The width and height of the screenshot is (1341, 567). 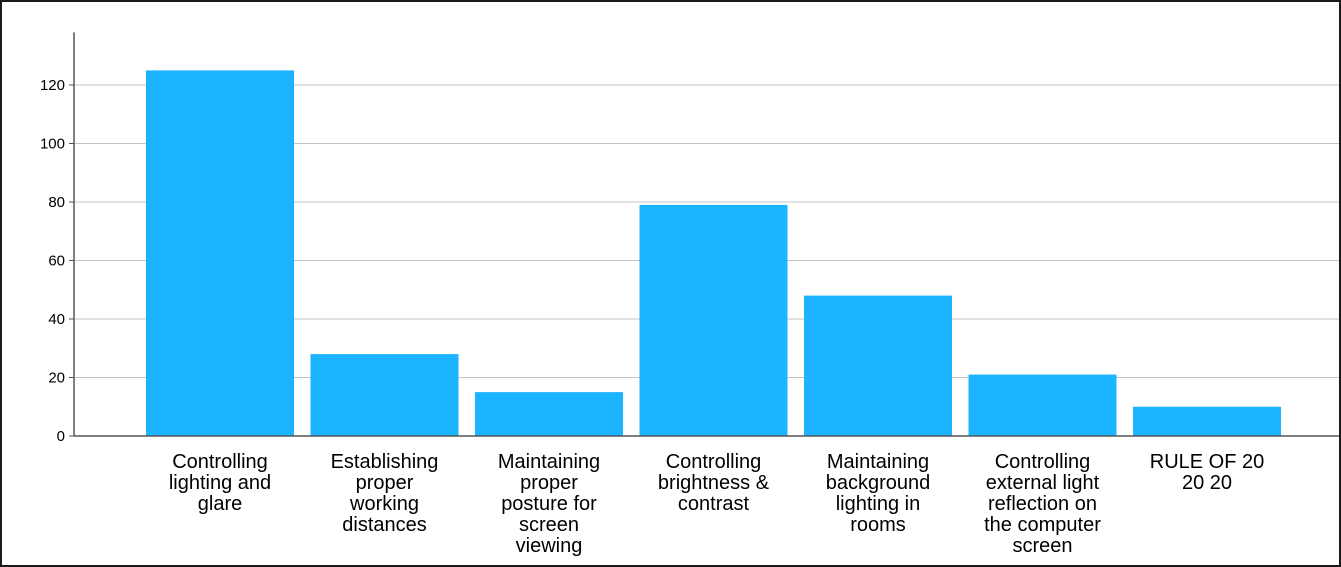 I want to click on category-label: RULE OF 20 20 20, so click(x=1207, y=472).